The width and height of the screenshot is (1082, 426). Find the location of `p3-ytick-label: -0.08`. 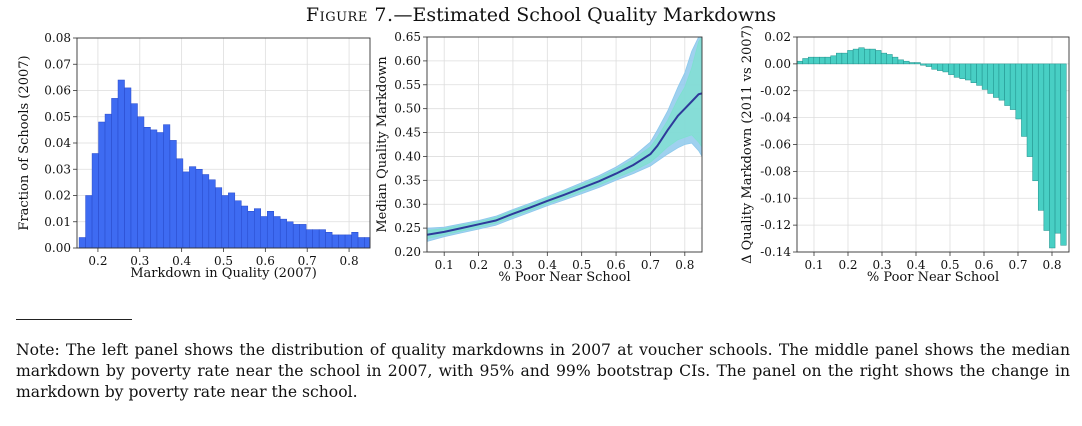

p3-ytick-label: -0.08 is located at coordinates (775, 171).